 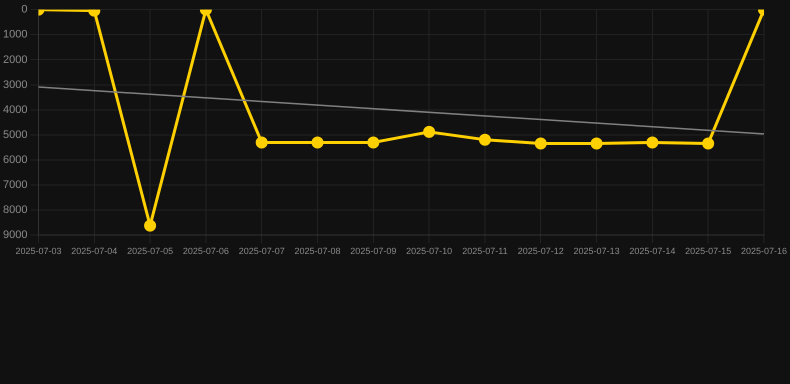 I want to click on y-tick-label: 2000, so click(x=15, y=60).